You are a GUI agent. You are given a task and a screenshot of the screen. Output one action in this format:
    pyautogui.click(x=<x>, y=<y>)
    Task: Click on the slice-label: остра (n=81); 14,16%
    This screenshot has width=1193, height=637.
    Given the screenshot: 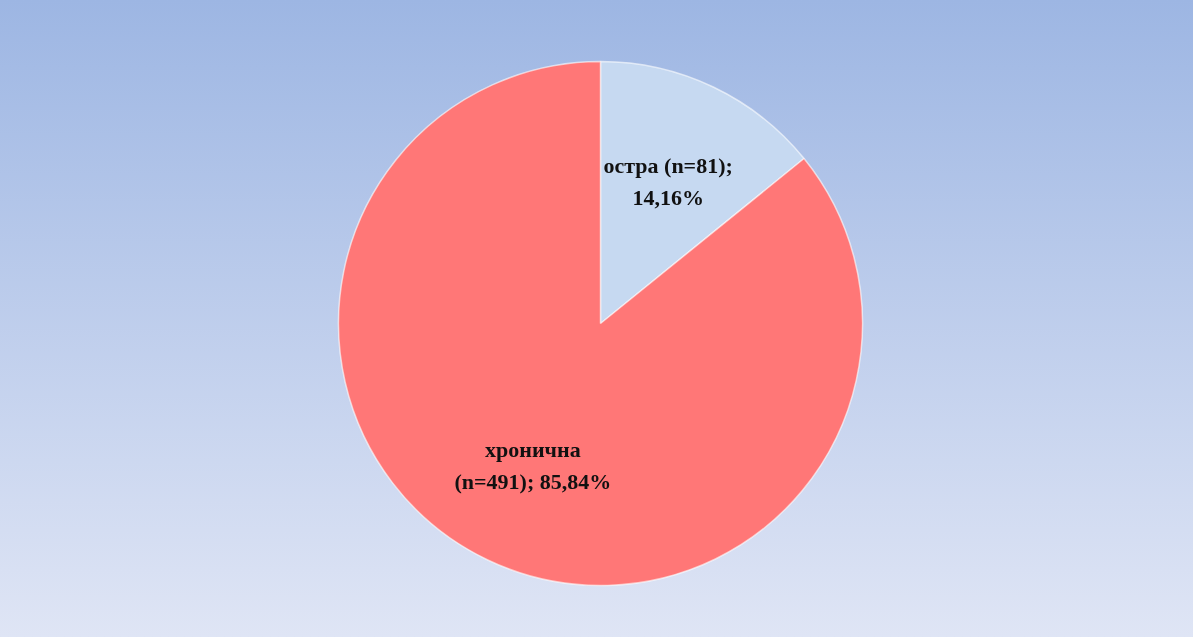 What is the action you would take?
    pyautogui.click(x=668, y=181)
    